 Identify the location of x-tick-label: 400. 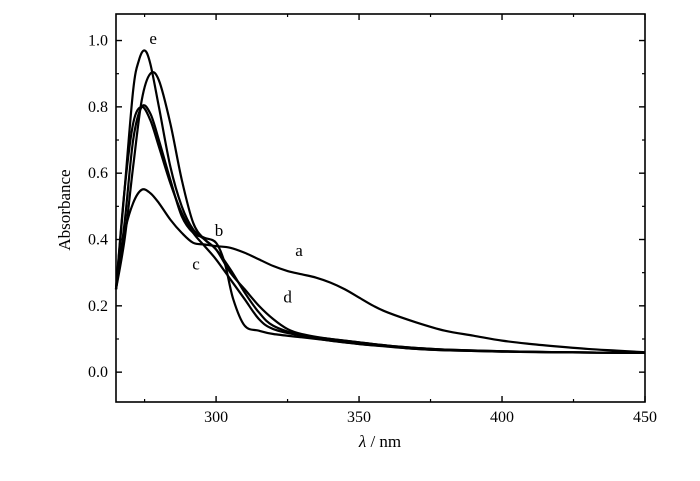
(502, 417).